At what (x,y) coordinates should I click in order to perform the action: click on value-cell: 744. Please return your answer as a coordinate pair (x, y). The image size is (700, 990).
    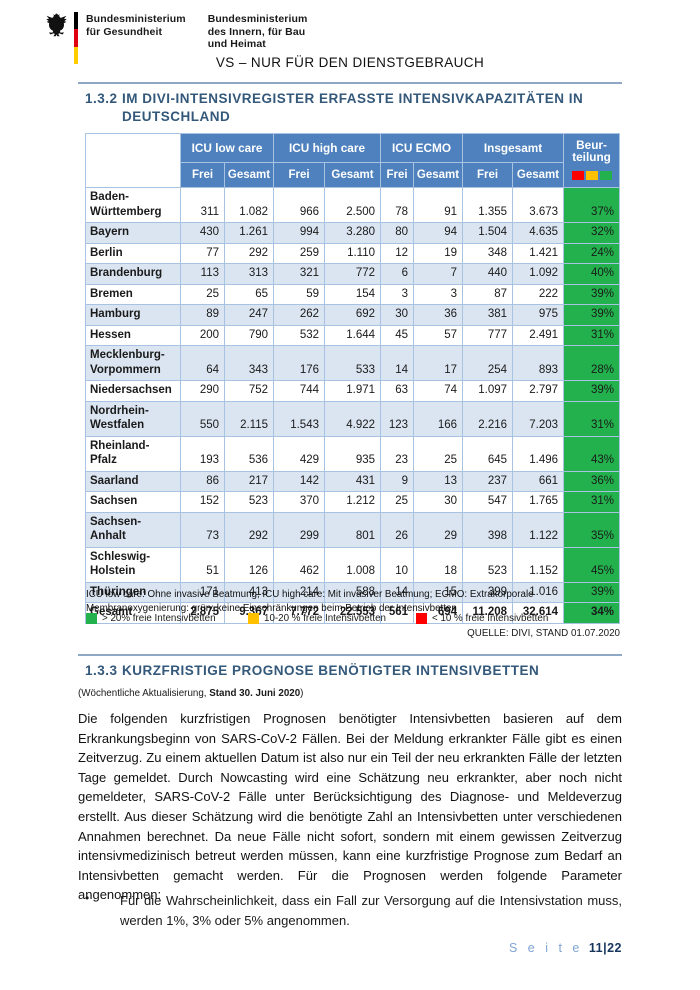
    Looking at the image, I should click on (299, 391).